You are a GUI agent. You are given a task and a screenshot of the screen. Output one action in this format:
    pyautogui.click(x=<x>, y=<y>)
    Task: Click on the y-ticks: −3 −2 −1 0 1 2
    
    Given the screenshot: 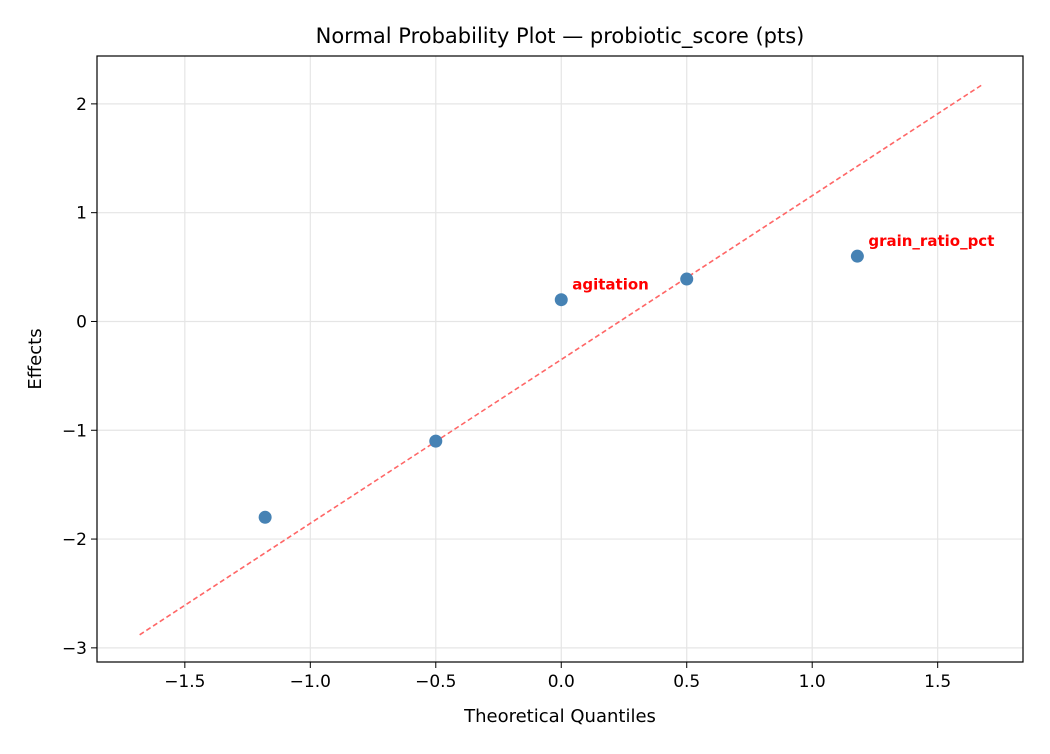 What is the action you would take?
    pyautogui.click(x=79, y=377)
    